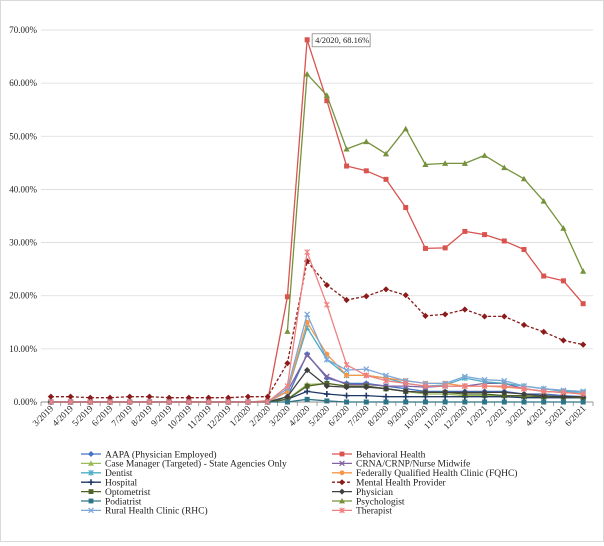  I want to click on y-tick-label: 30.00%, so click(23, 243).